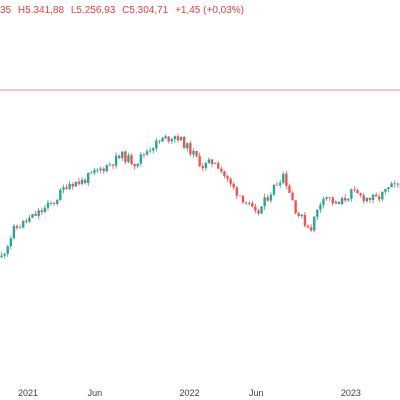 The image size is (400, 400). Describe the element at coordinates (93, 10) in the screenshot. I see `low-value: L5.256,93` at that location.